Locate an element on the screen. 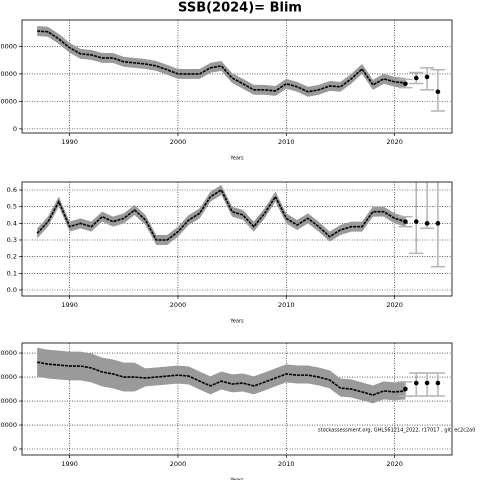 This screenshot has width=480, height=480. y-tick-label: 0.0 is located at coordinates (12, 290).